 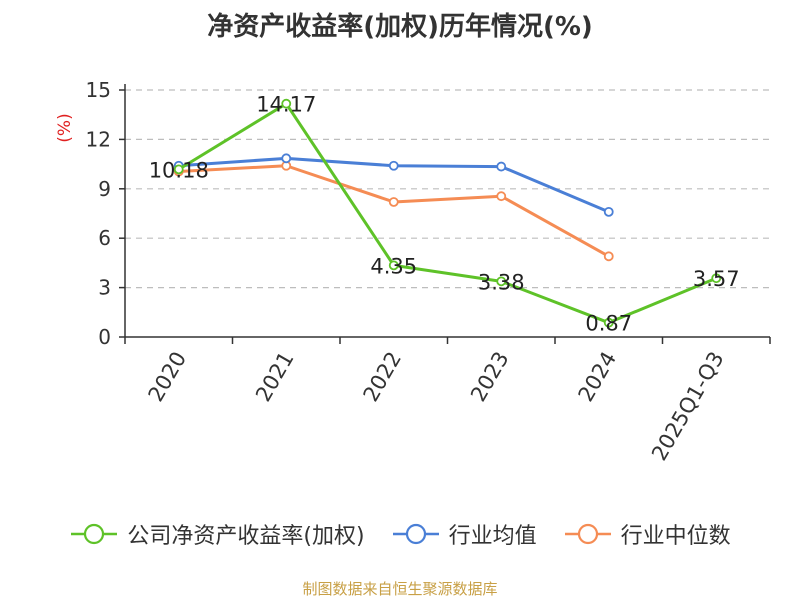 I want to click on x-tick-label: 2024, so click(x=598, y=377).